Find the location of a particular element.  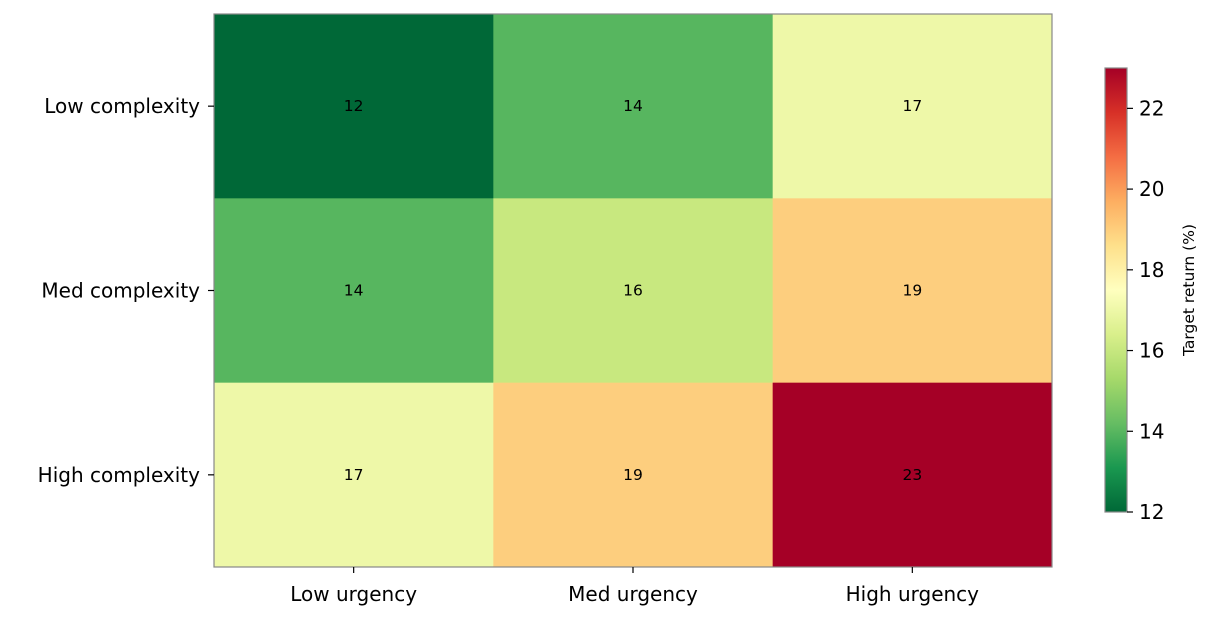

cell-value-label: 16 is located at coordinates (633, 291).